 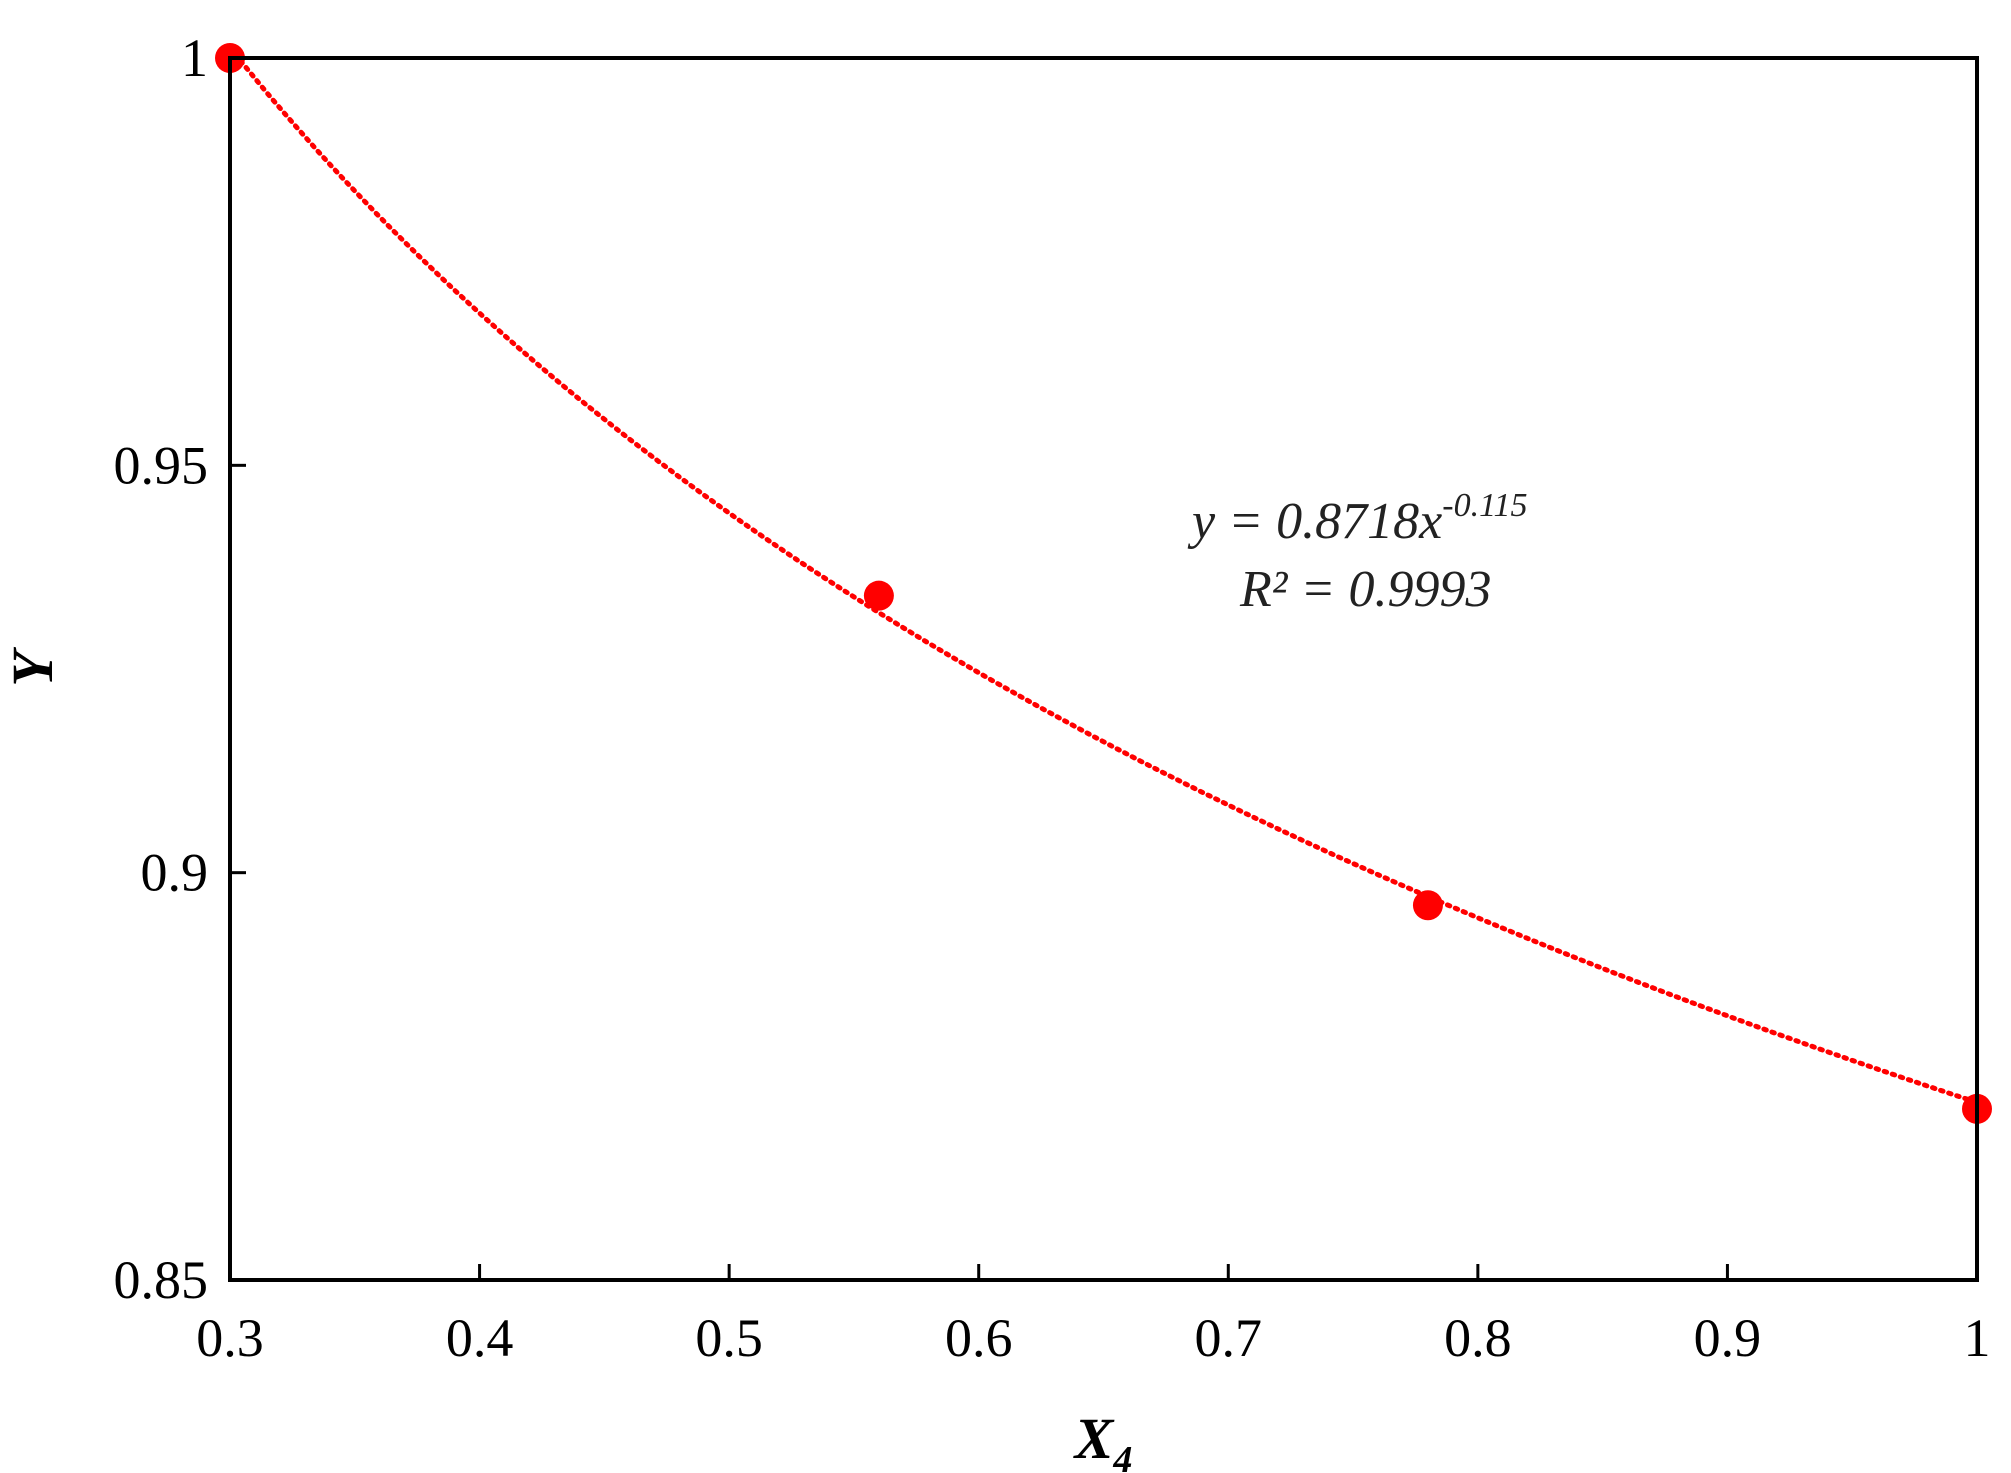 What do you see at coordinates (1365, 589) in the screenshot?
I see `r-squared-label: R² = 0.9993` at bounding box center [1365, 589].